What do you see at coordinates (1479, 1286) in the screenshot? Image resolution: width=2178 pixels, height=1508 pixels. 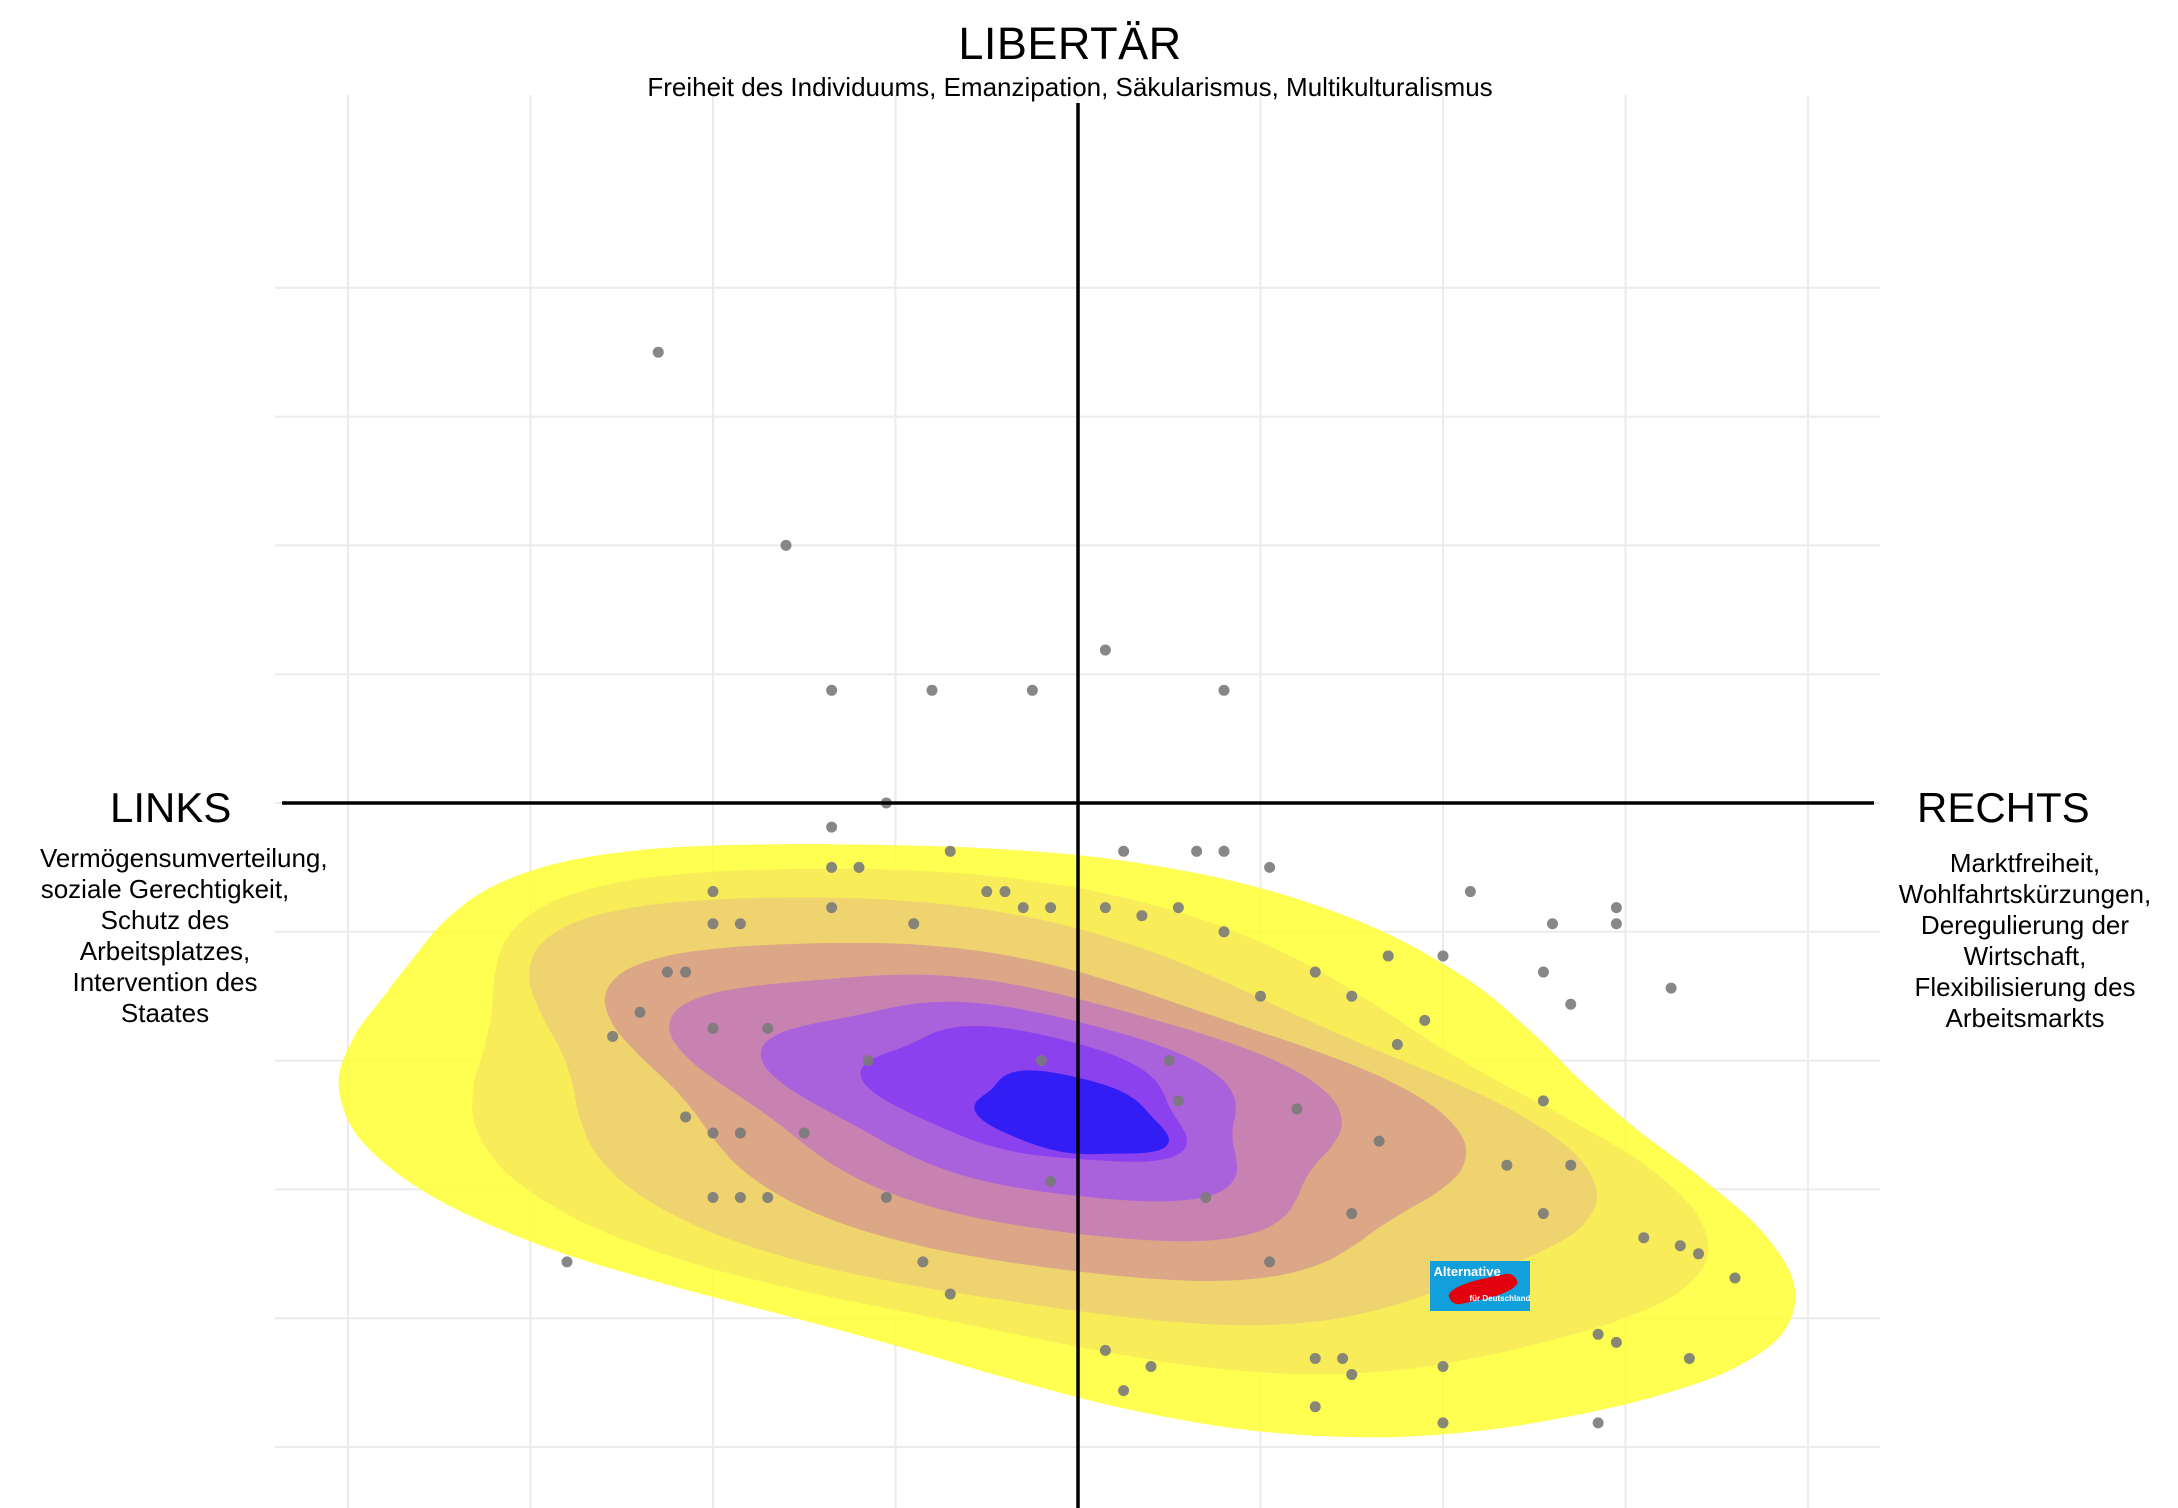 I see `party-logo-marker: Alternative für Deutschland` at bounding box center [1479, 1286].